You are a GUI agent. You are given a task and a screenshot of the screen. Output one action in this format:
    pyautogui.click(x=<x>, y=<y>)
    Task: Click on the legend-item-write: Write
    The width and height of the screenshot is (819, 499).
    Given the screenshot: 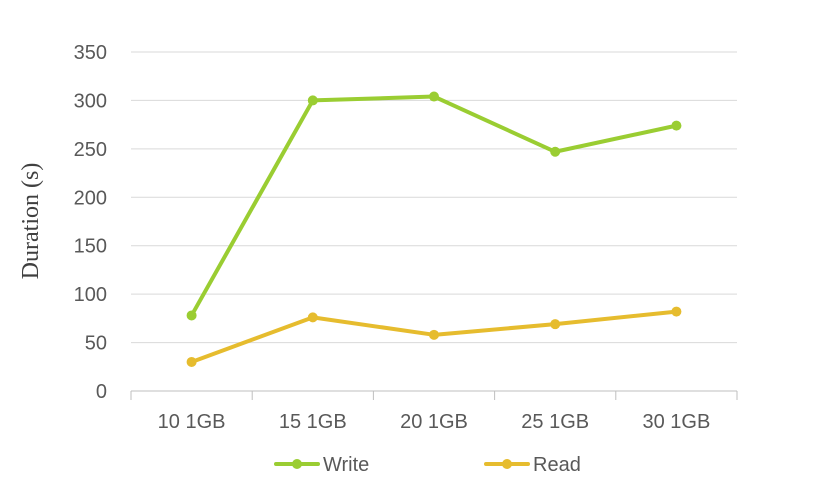 What is the action you would take?
    pyautogui.click(x=321, y=465)
    